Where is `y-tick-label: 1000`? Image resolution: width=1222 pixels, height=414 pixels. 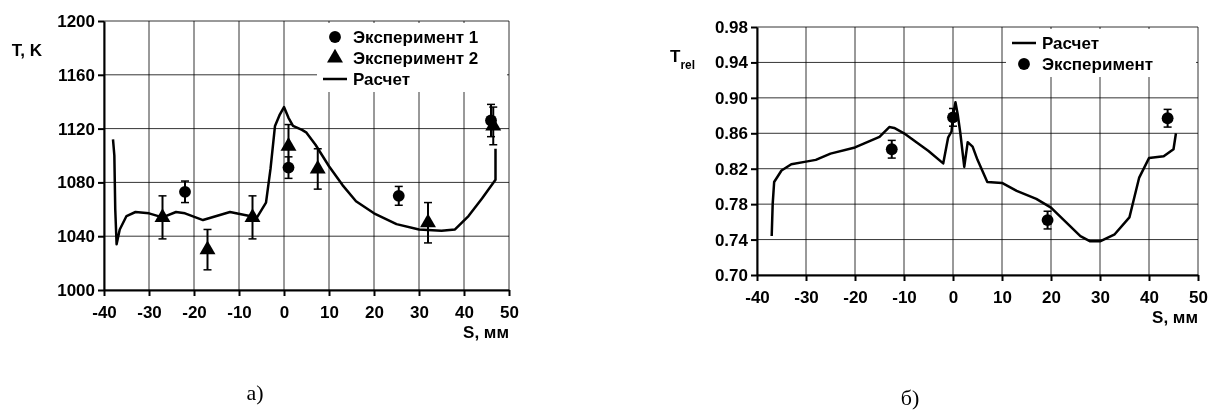
y-tick-label: 1000 is located at coordinates (76, 290).